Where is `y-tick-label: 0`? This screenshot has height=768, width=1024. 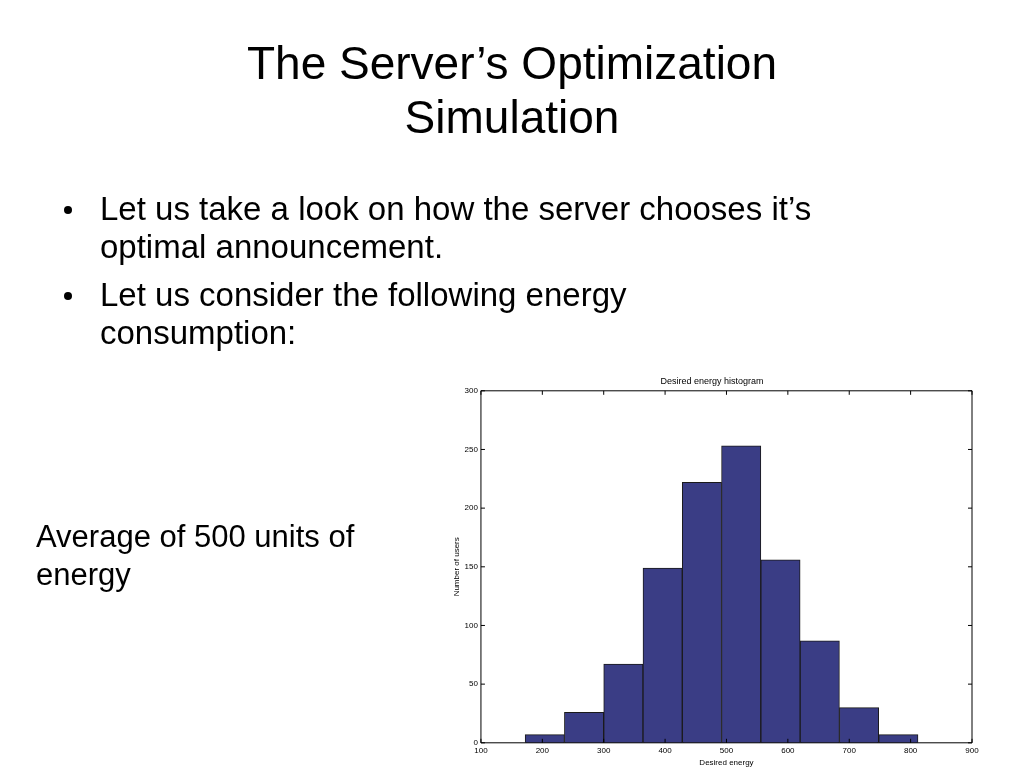 y-tick-label: 0 is located at coordinates (476, 742).